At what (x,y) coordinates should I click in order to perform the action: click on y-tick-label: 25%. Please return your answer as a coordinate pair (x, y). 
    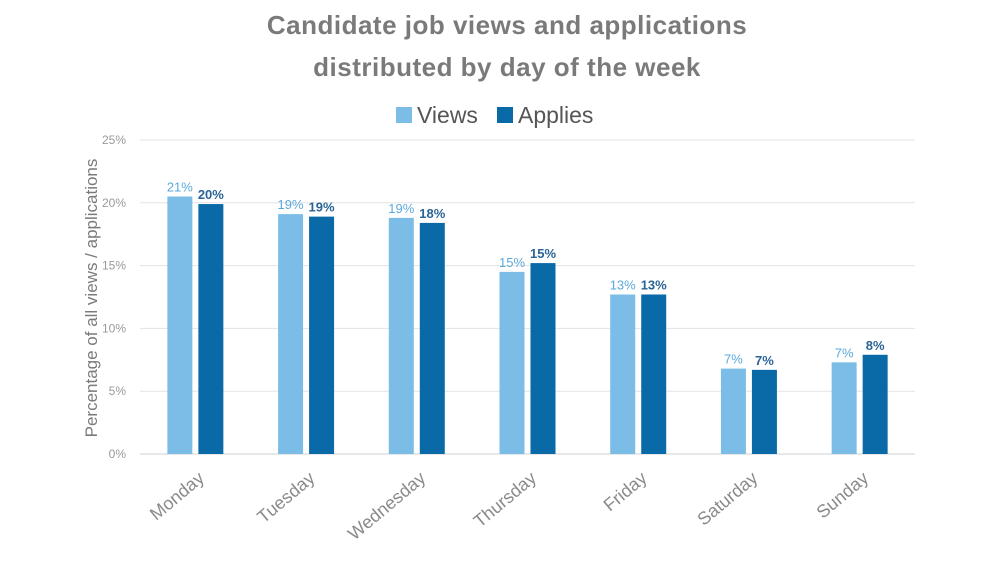
    Looking at the image, I should click on (114, 140).